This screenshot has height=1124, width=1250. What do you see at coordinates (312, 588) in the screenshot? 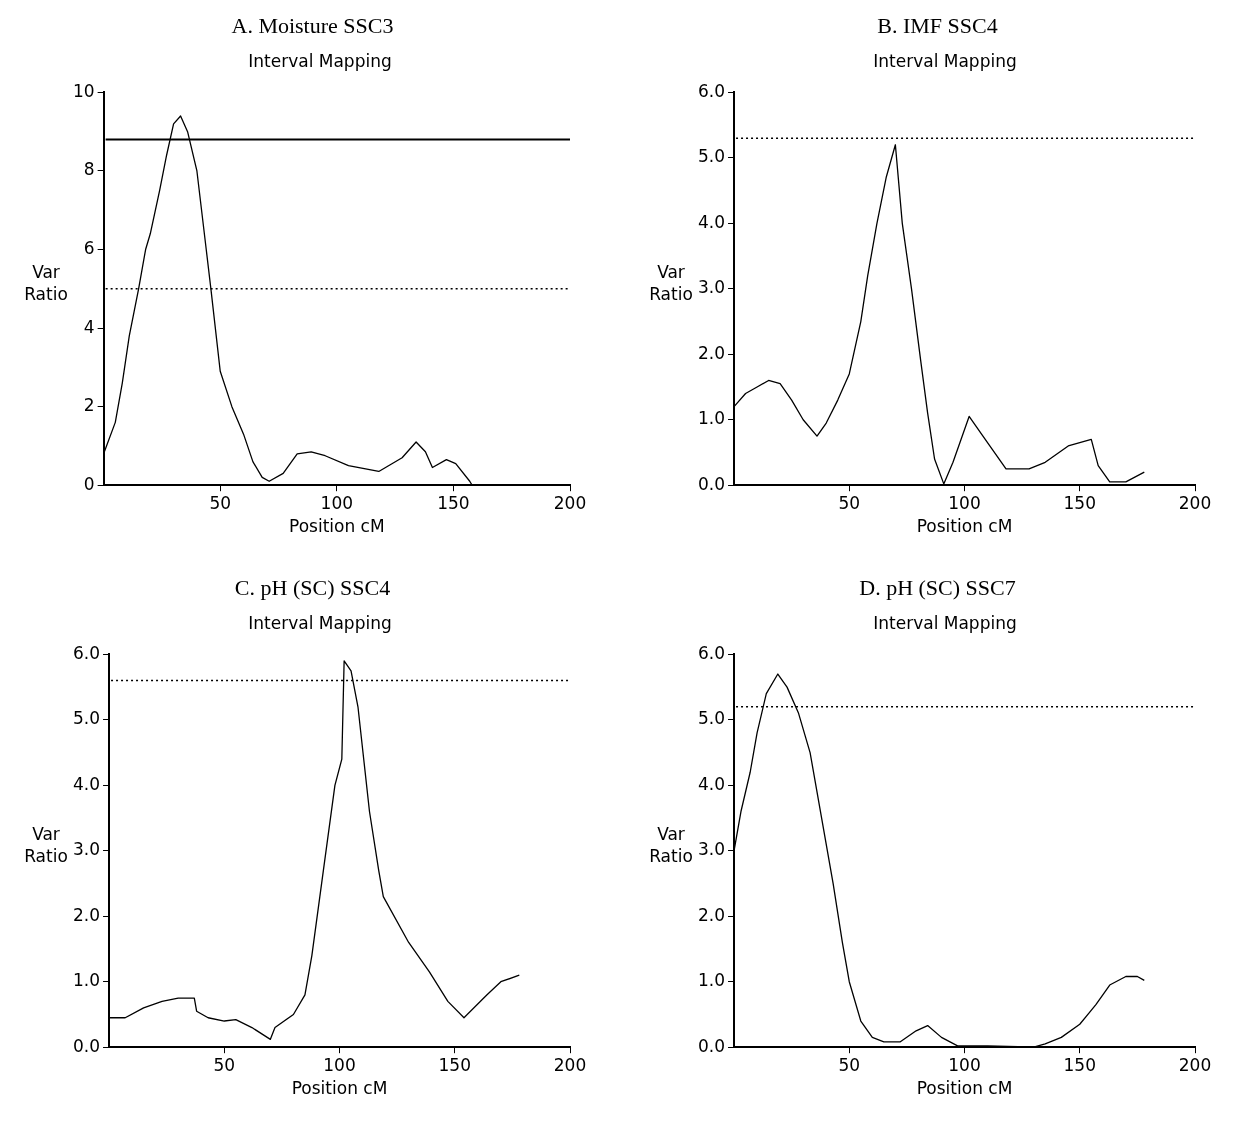
I see `chart-title: C. pH (SC) SSC4` at bounding box center [312, 588].